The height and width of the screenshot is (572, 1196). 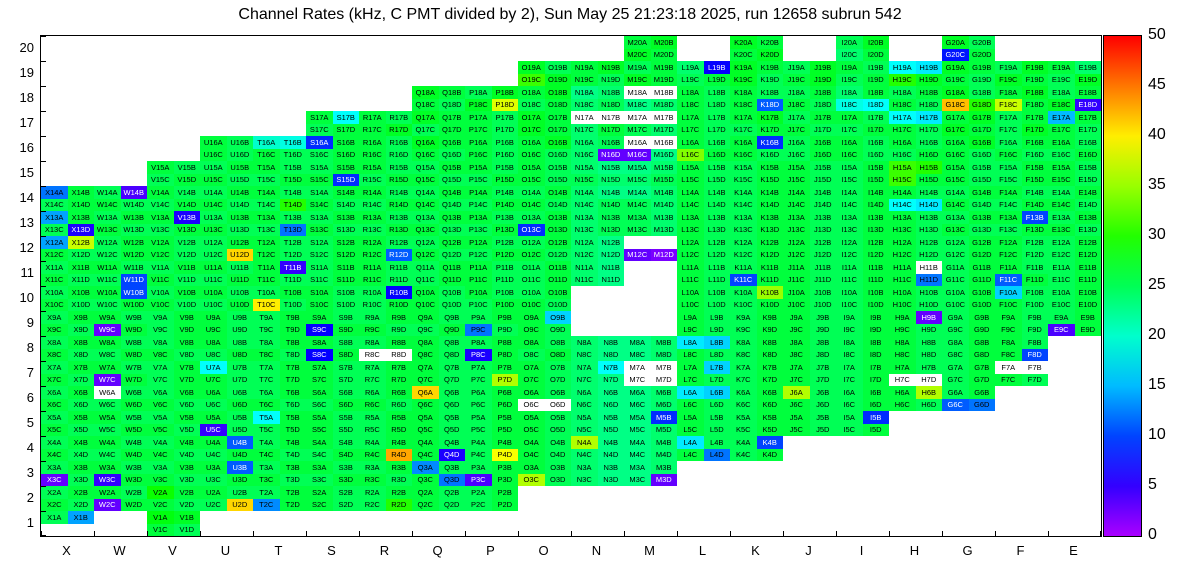 What do you see at coordinates (133, 454) in the screenshot?
I see `channel-cell: W4D` at bounding box center [133, 454].